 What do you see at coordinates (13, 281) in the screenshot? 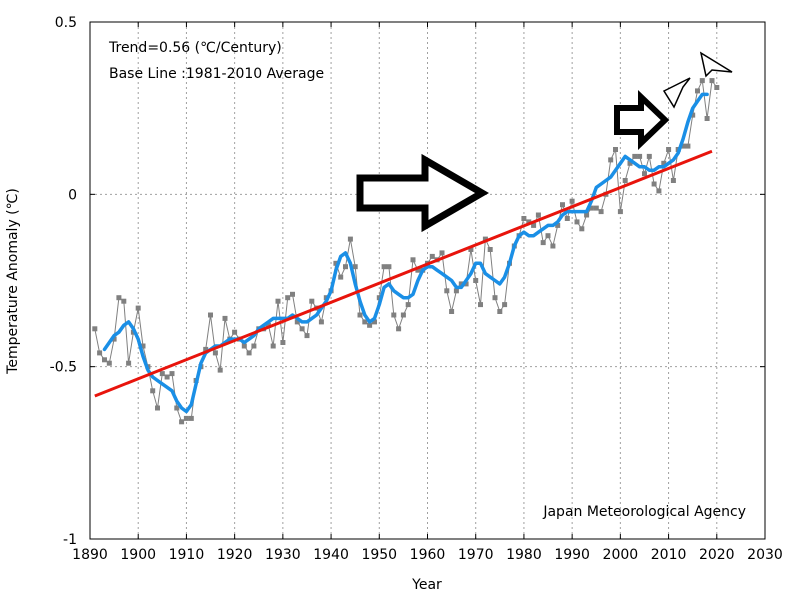
I see `y-axis-title: Temperature Anomaly (℃)` at bounding box center [13, 281].